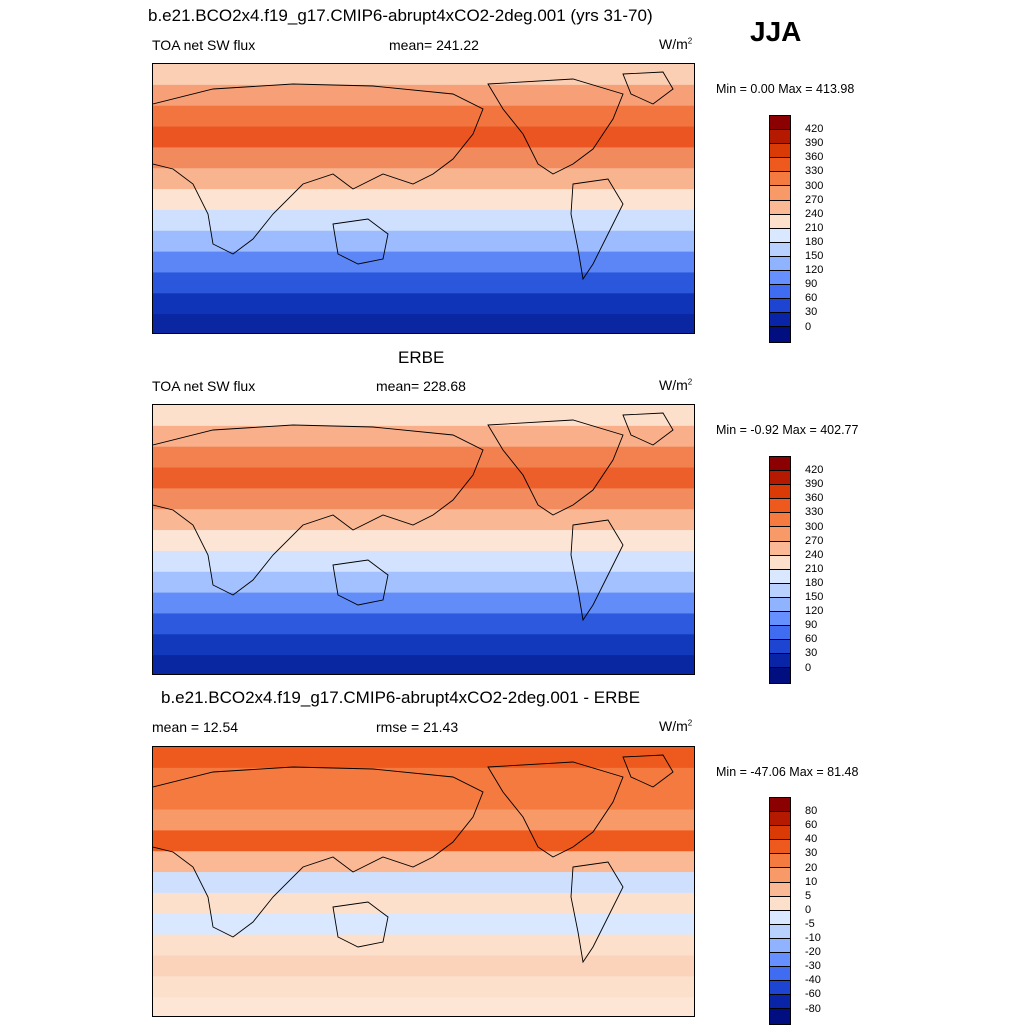  I want to click on panel2-colorbar-tick-label: 120, so click(814, 611).